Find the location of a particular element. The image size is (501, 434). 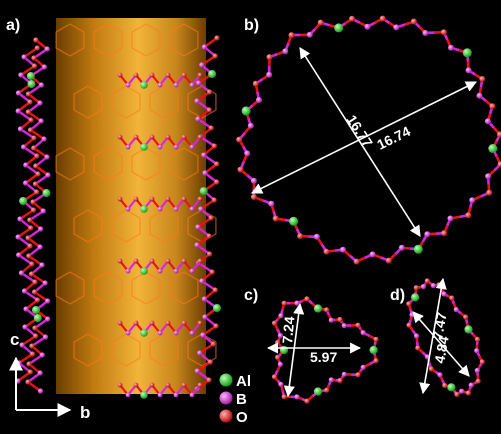

legend-o-label: O is located at coordinates (242, 417).